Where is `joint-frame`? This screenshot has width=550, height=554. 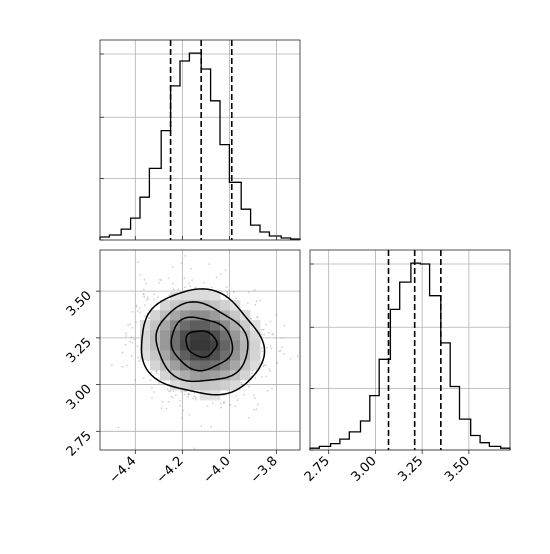
joint-frame is located at coordinates (200, 350).